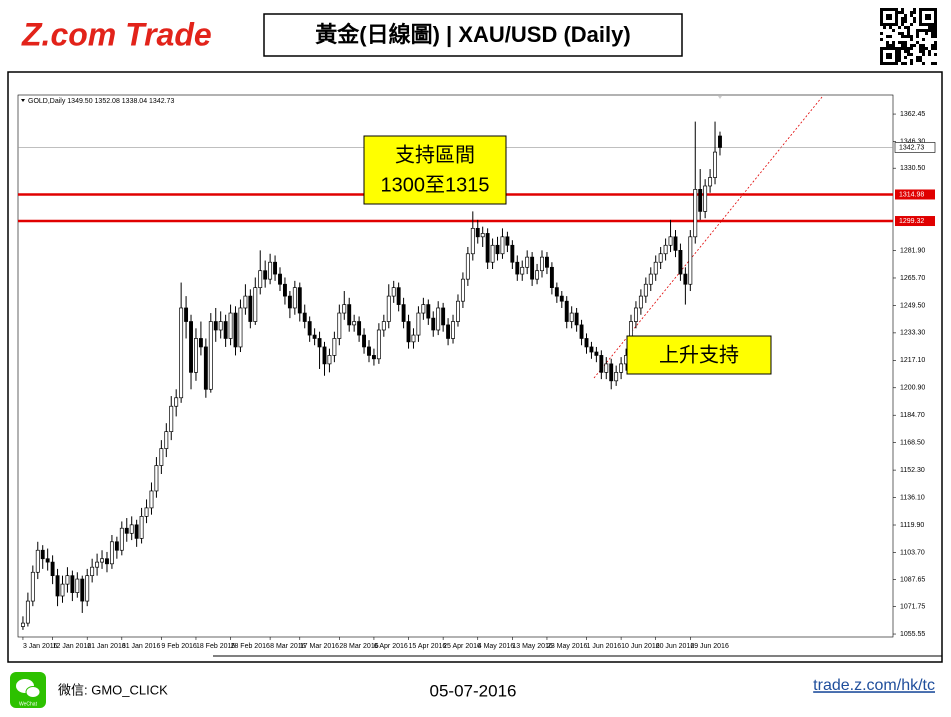 This screenshot has width=951, height=717. What do you see at coordinates (912, 388) in the screenshot?
I see `y-tick-label: 1200.90` at bounding box center [912, 388].